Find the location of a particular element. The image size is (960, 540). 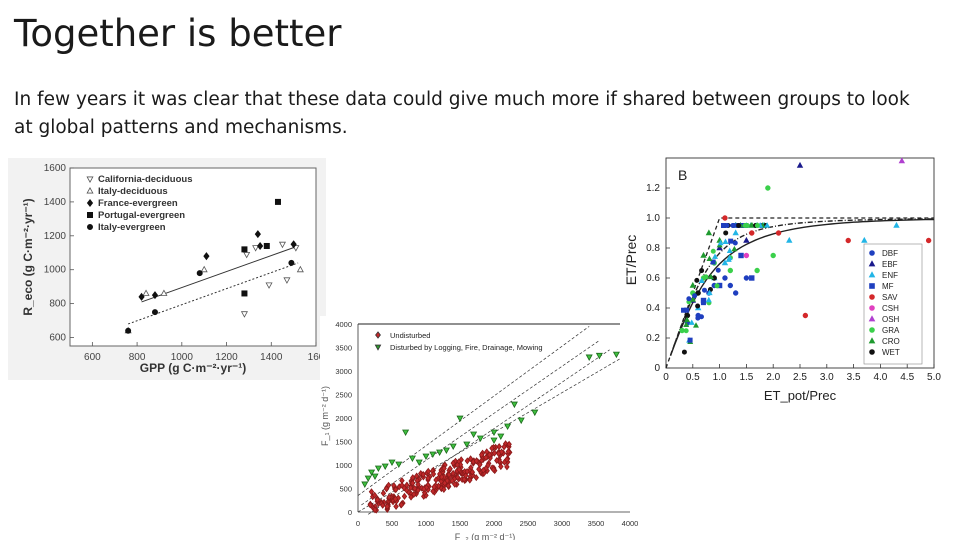

c2-y-axis-label: F_₁ (g m⁻² d⁻¹) is located at coordinates (325, 416).